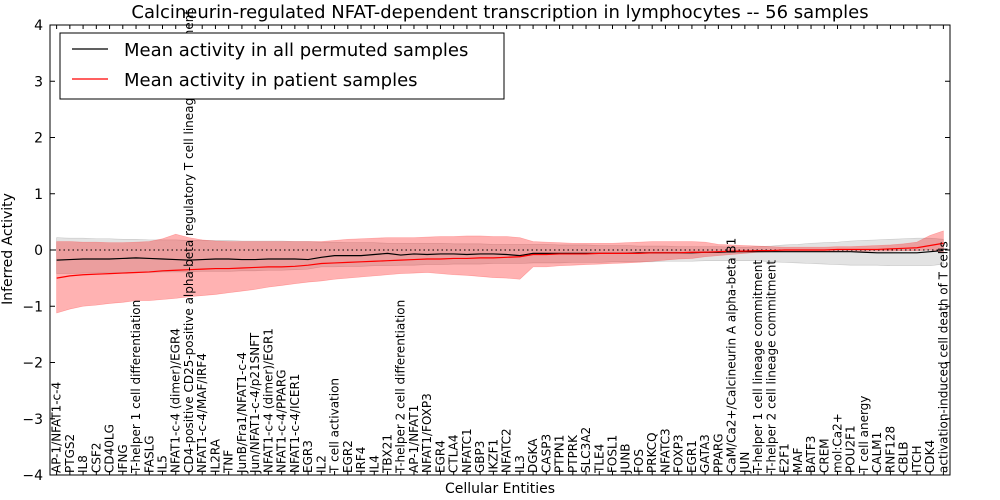  I want to click on category-label: POU2F1, so click(851, 449).